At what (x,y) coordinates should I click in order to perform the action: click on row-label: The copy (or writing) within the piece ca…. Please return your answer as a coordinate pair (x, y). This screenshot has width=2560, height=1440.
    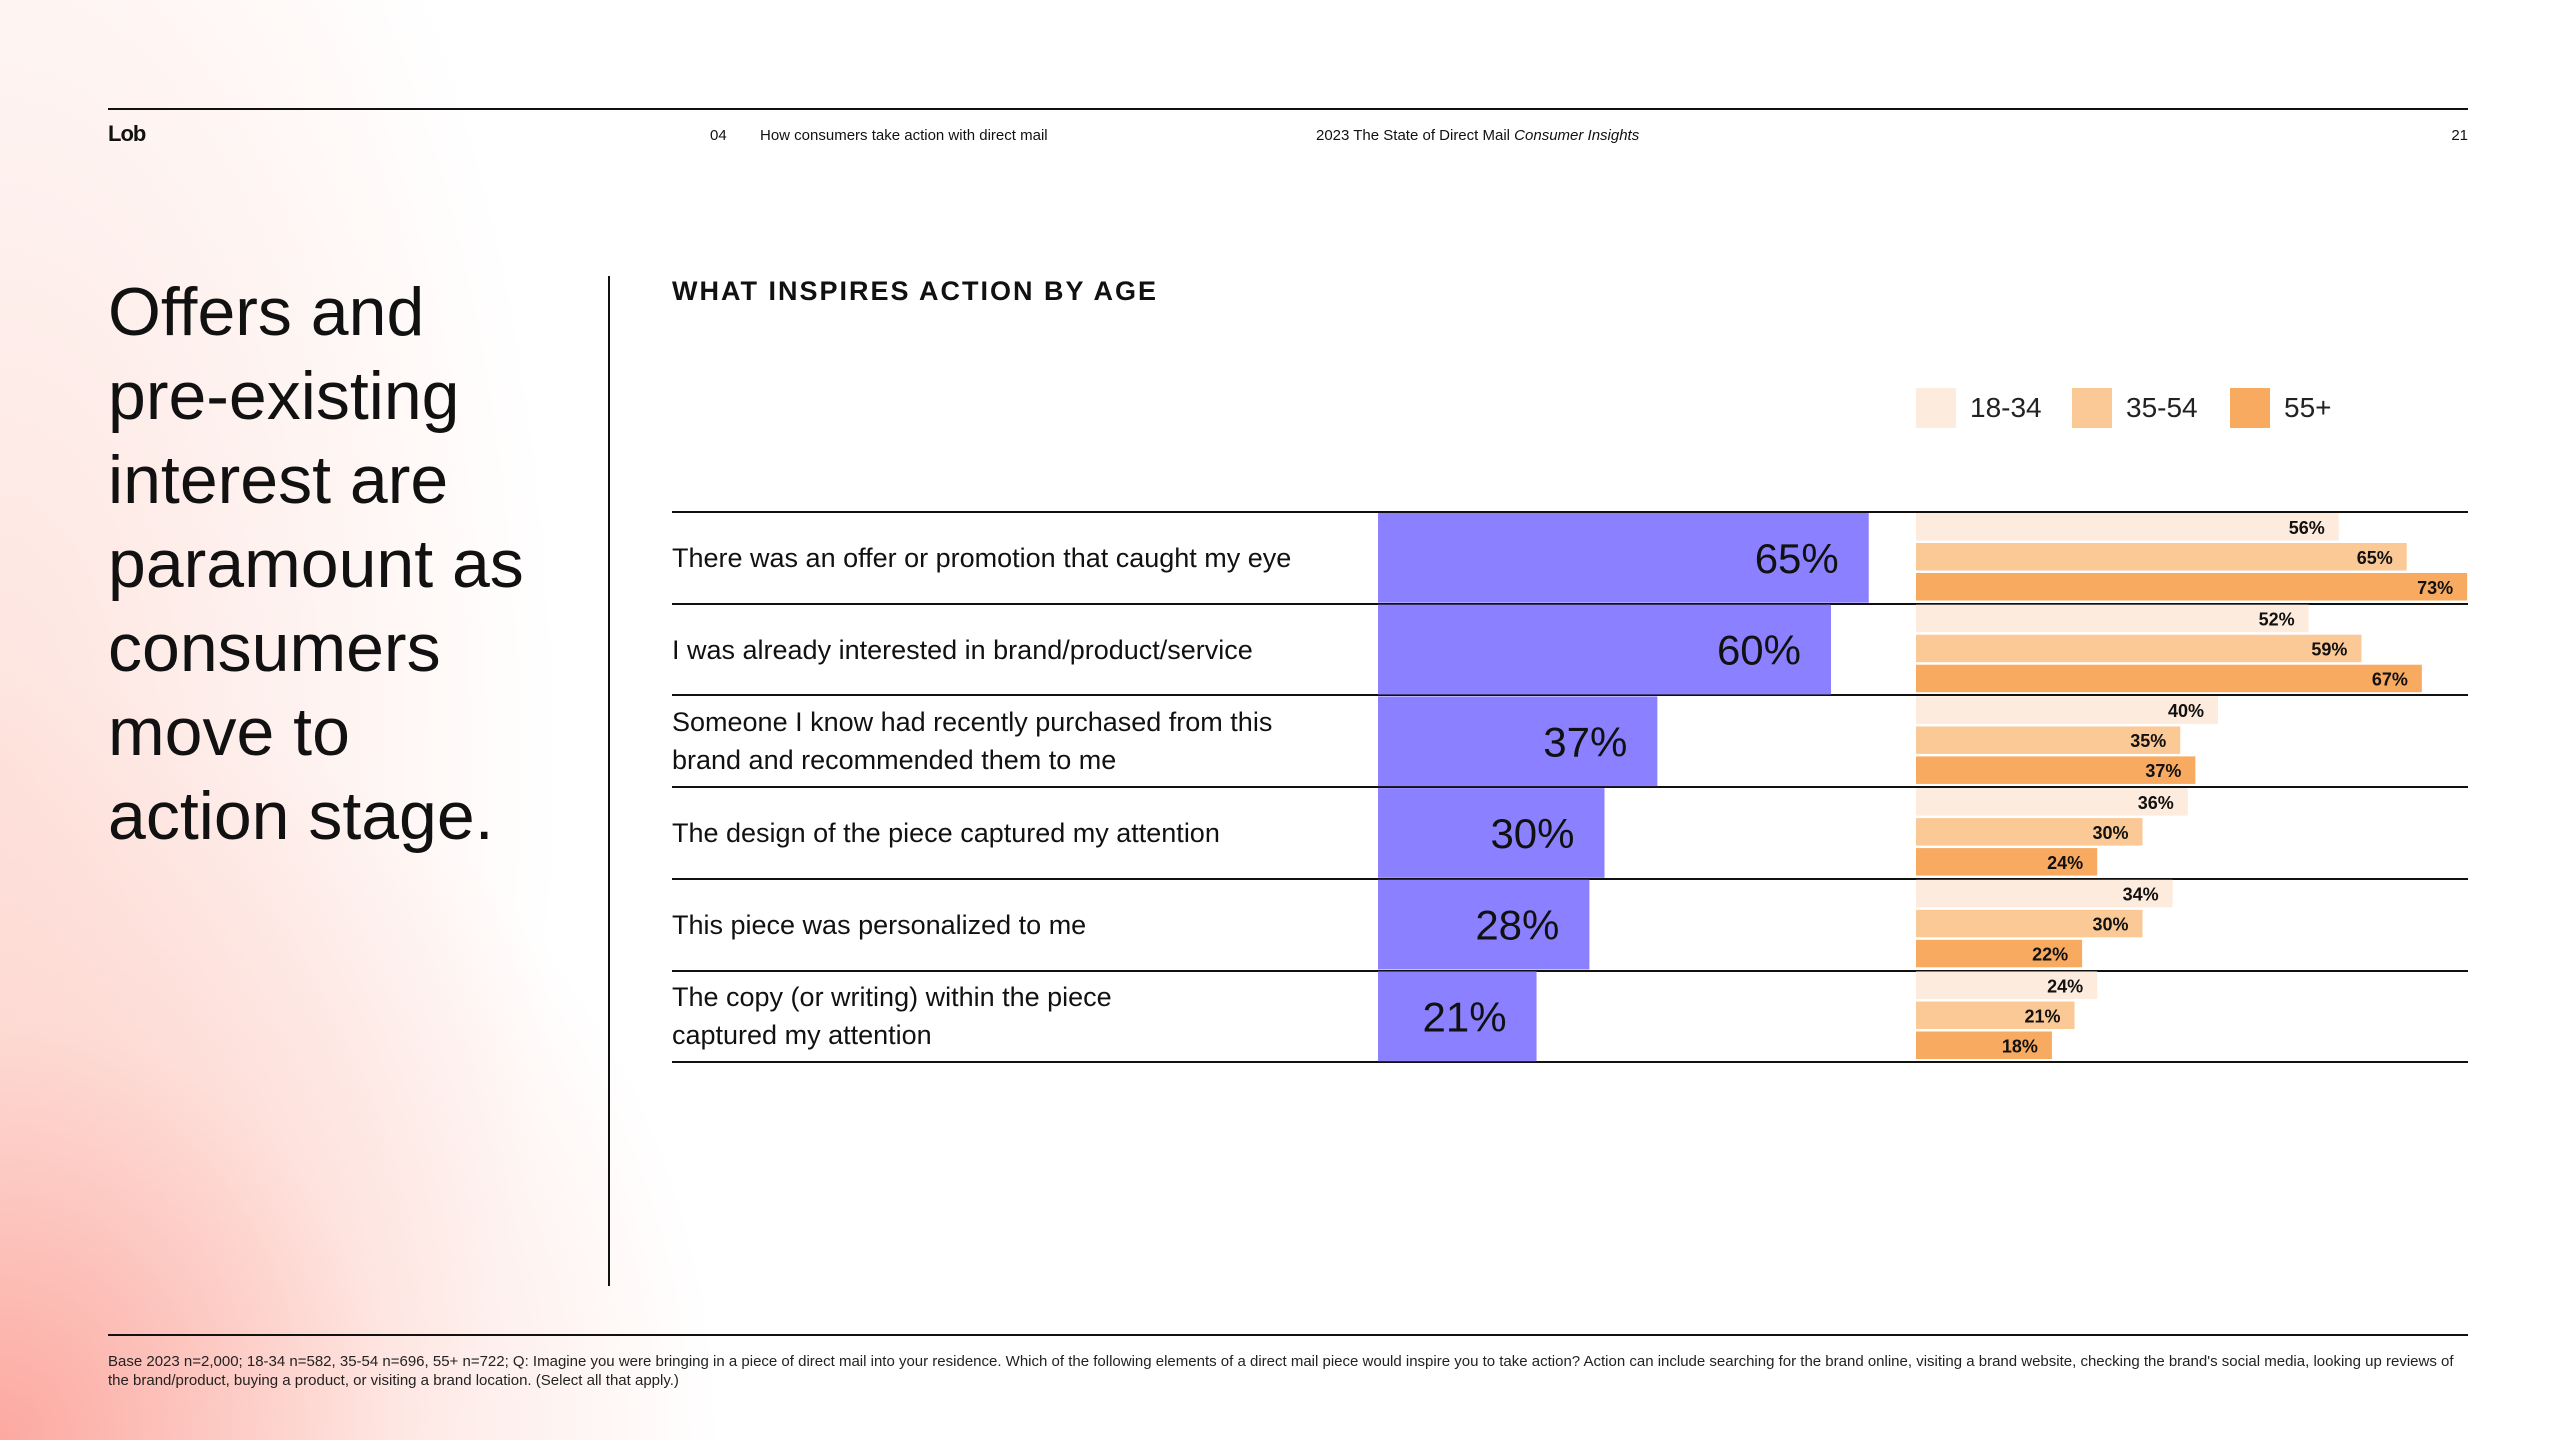
    Looking at the image, I should click on (1012, 1016).